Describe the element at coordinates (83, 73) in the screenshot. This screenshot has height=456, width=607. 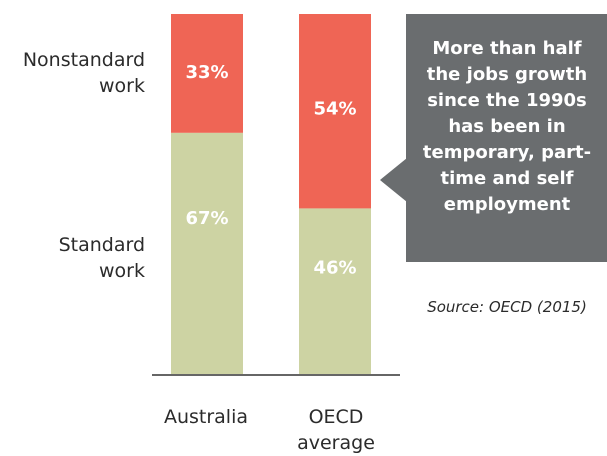
I see `legend-label-nonstandard-work: Nonstandard work` at that location.